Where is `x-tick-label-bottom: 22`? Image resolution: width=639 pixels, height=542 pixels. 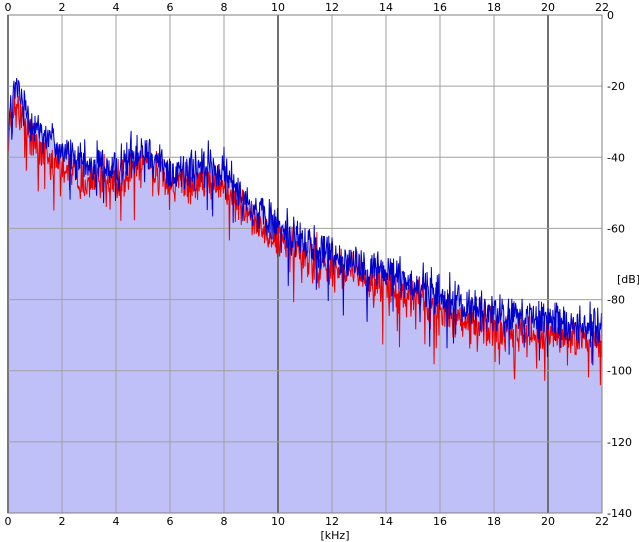 x-tick-label-bottom: 22 is located at coordinates (602, 521).